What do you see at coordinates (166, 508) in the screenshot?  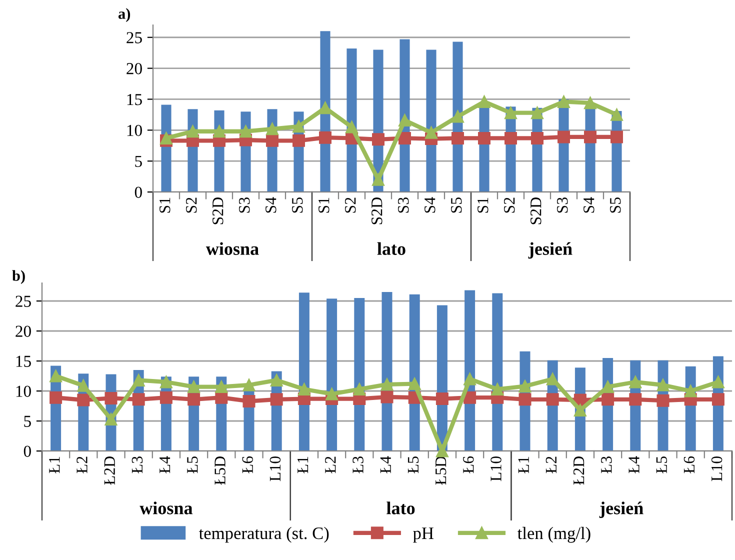 I see `text: wiosna` at bounding box center [166, 508].